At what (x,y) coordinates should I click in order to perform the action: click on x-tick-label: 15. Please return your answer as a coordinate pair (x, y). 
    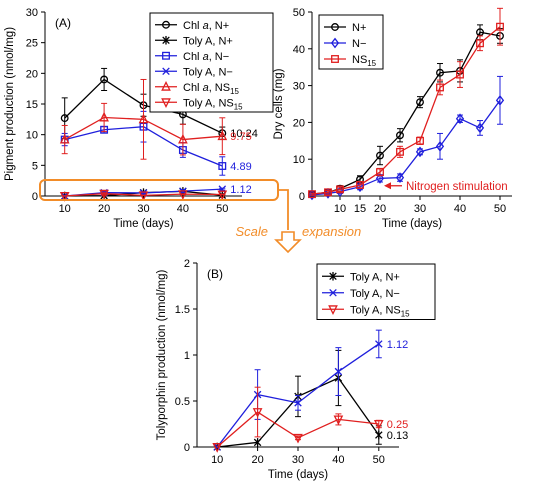
    Looking at the image, I should click on (360, 209).